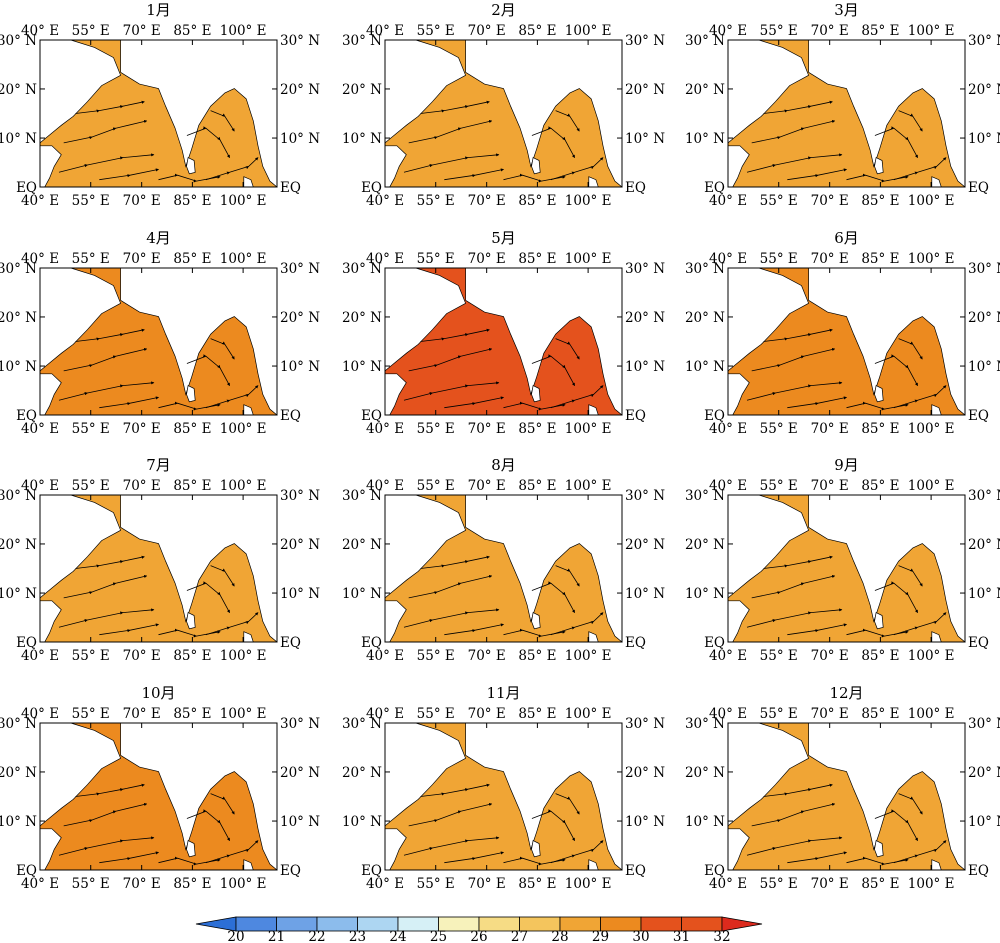  I want to click on colorbar-label: 26, so click(478, 936).